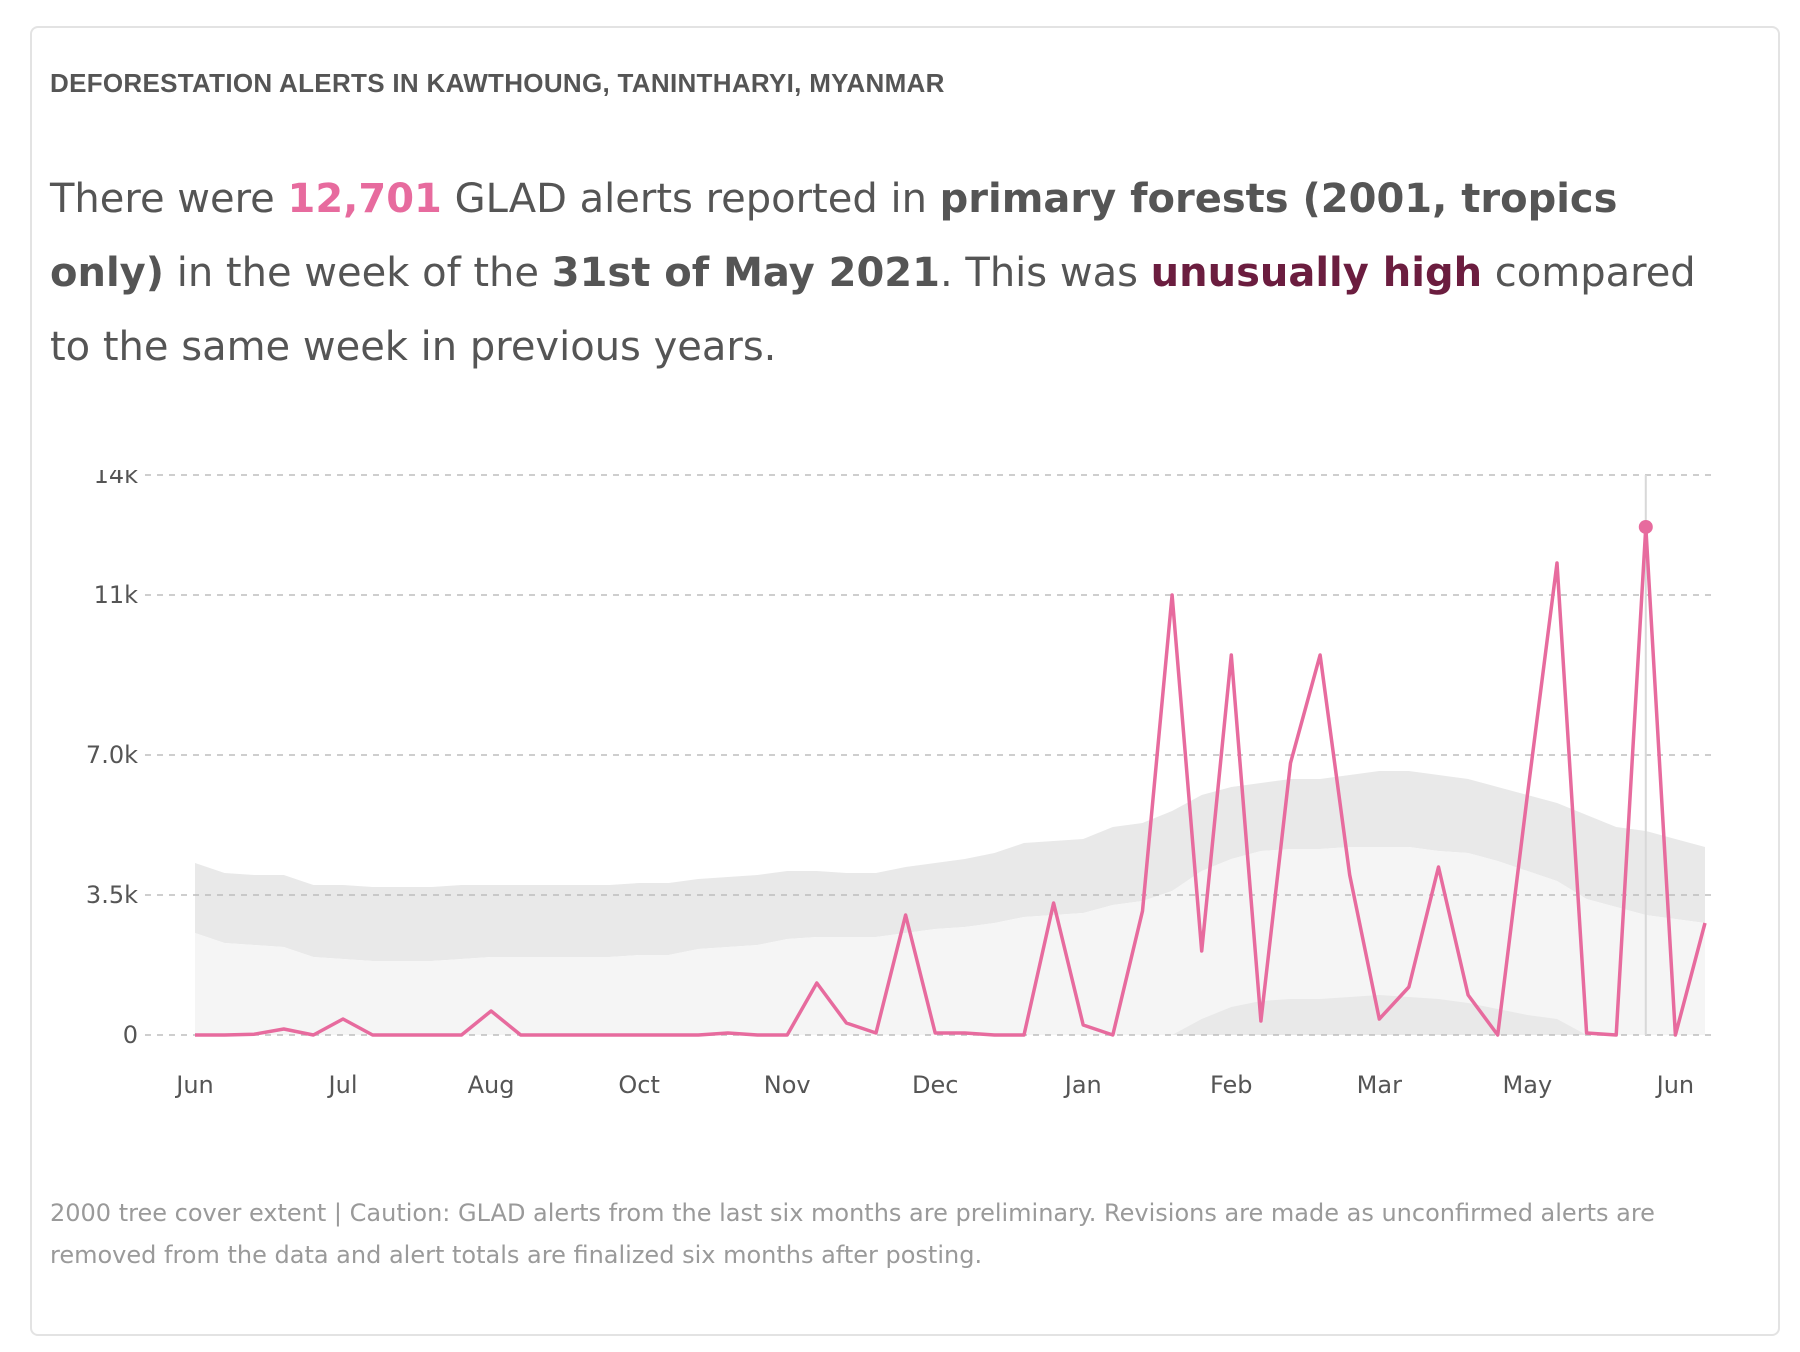 This screenshot has height=1352, width=1800. Describe the element at coordinates (1082, 1085) in the screenshot. I see `x-tick-label: Jan` at that location.